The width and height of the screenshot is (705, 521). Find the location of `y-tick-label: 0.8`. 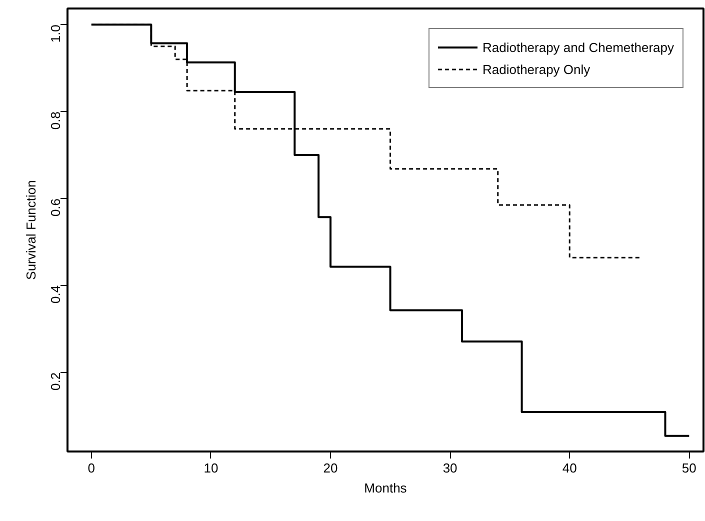

y-tick-label: 0.8 is located at coordinates (55, 121).